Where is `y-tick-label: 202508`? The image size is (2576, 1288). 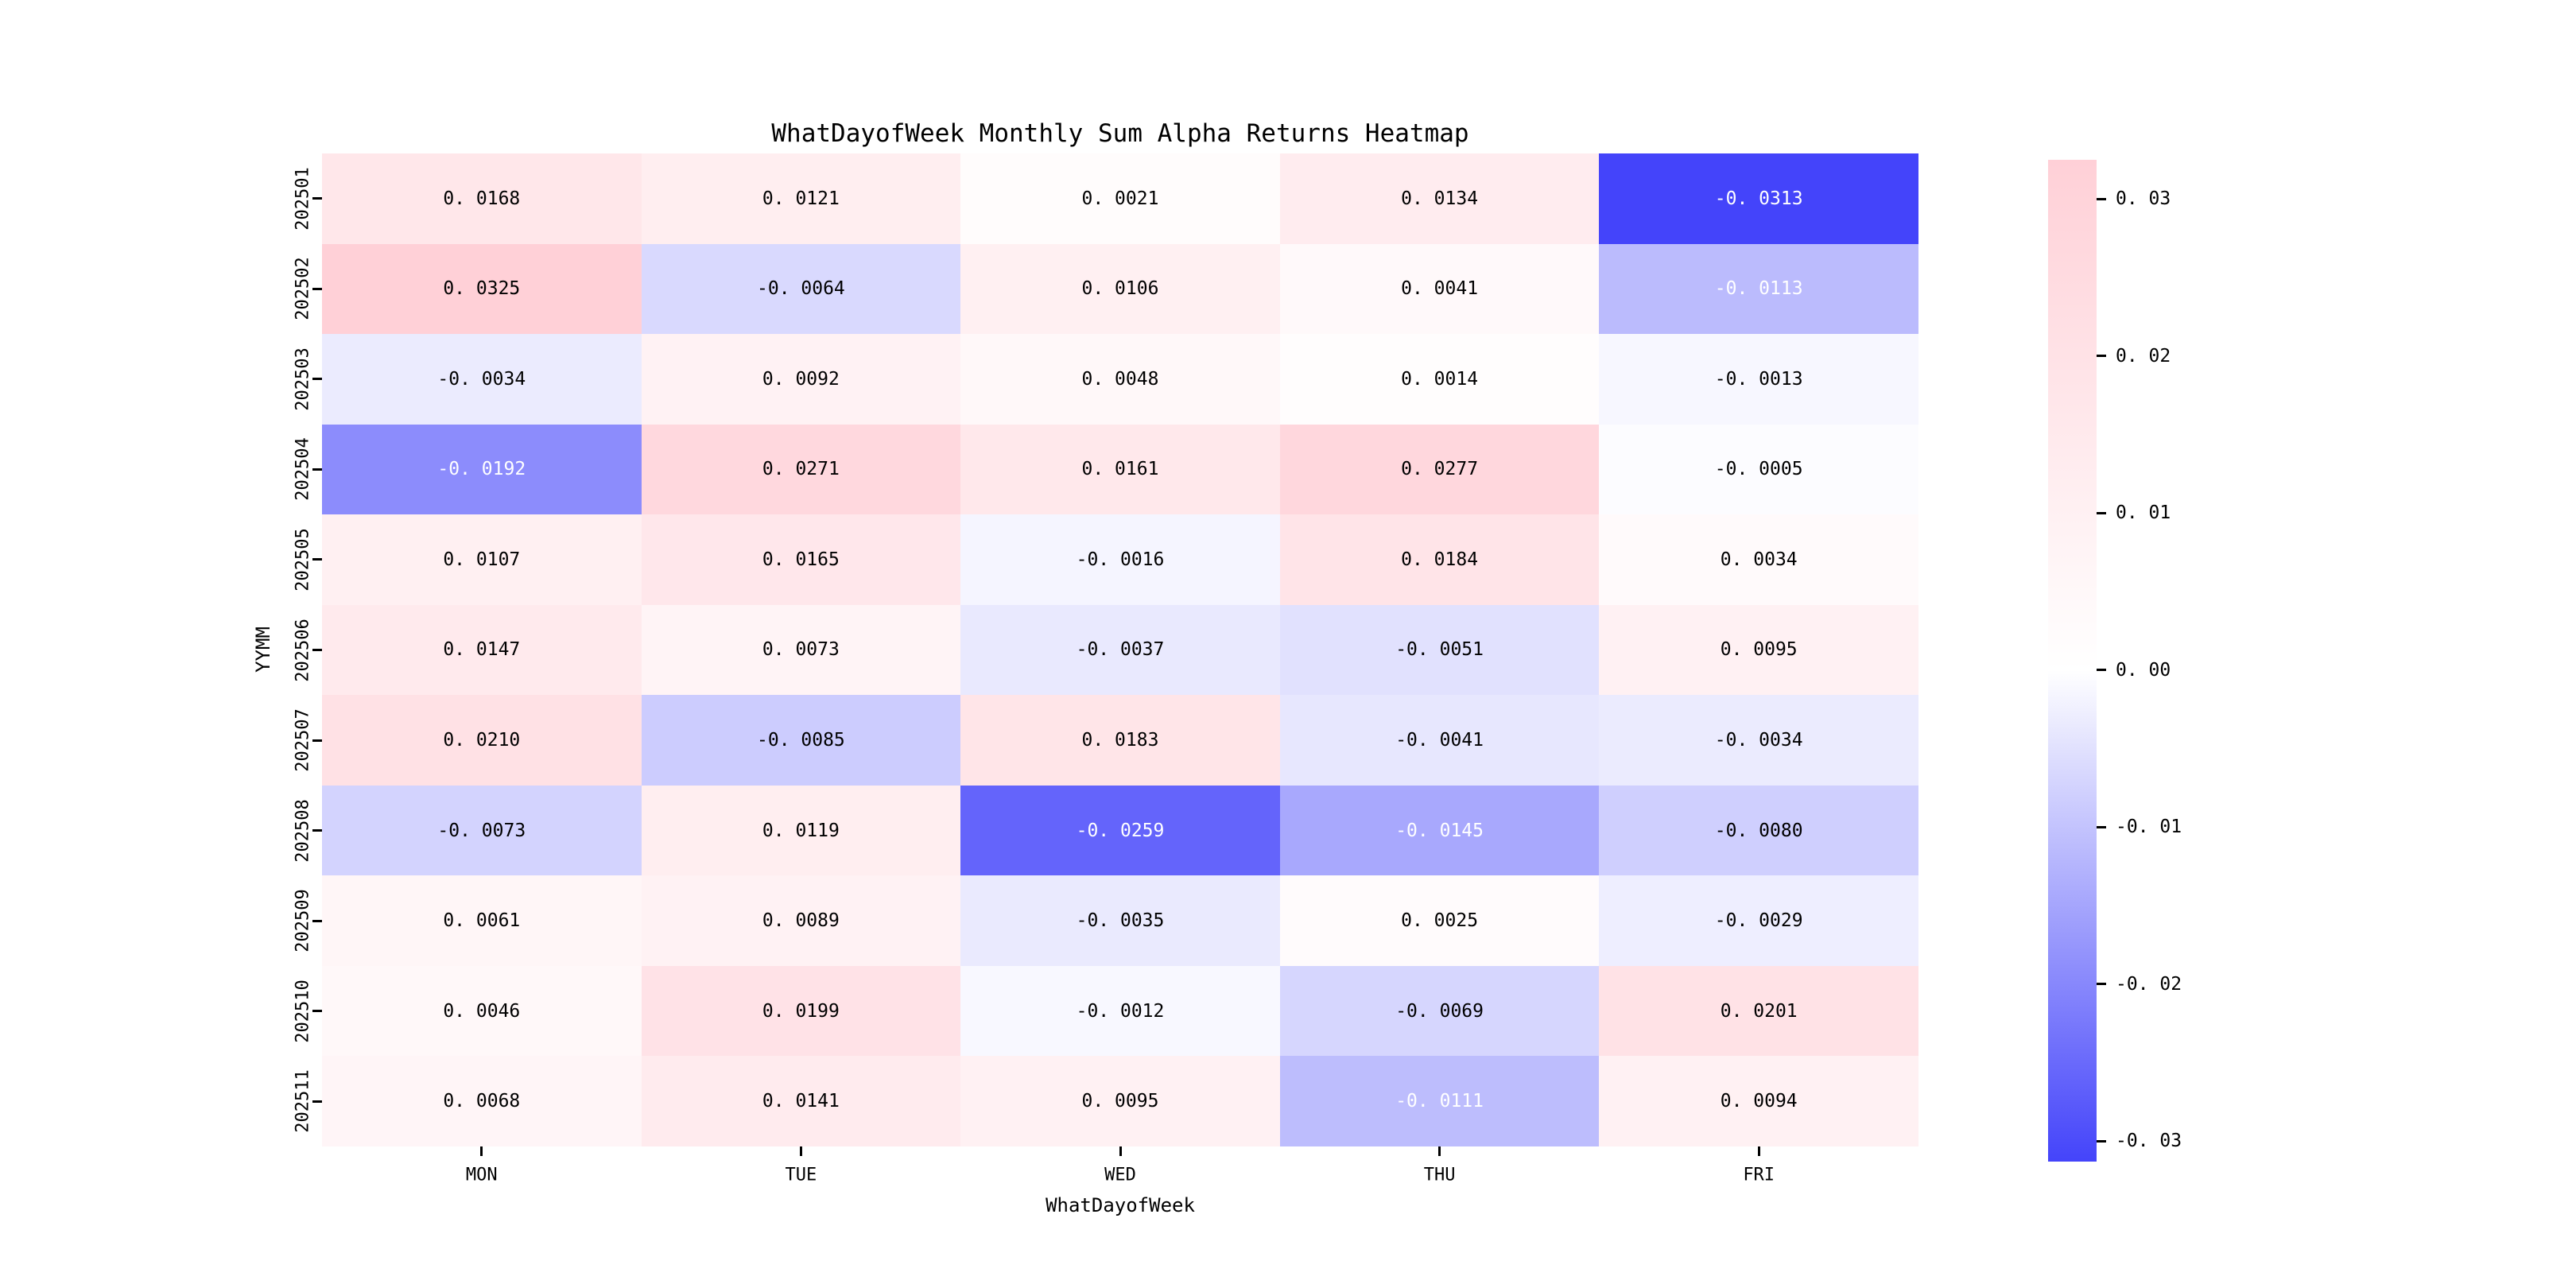 y-tick-label: 202508 is located at coordinates (303, 831).